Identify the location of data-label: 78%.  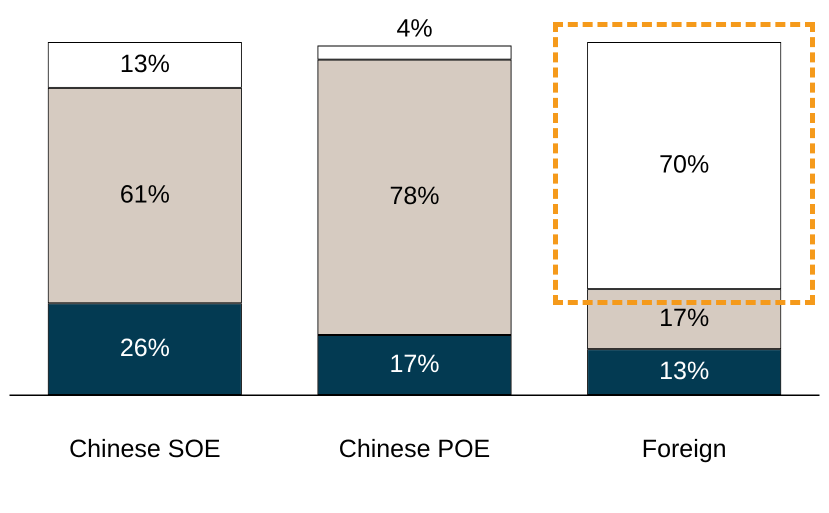
(414, 196).